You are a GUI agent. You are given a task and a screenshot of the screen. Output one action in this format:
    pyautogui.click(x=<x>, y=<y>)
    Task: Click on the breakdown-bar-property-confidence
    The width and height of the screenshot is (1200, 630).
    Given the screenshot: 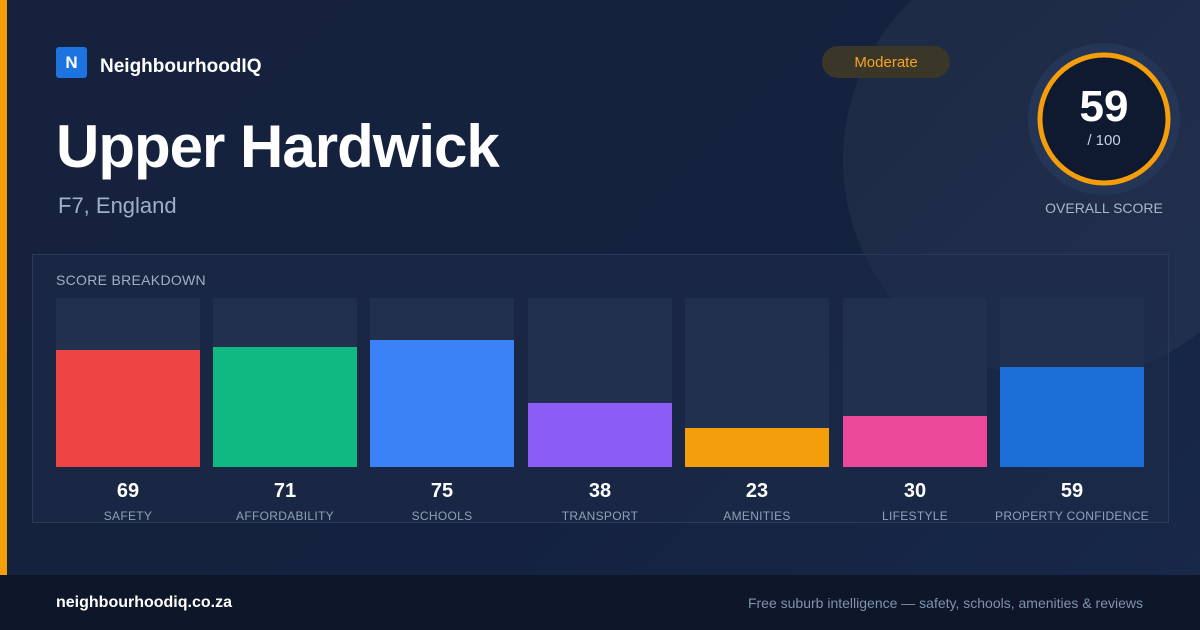 What is the action you would take?
    pyautogui.click(x=1072, y=383)
    